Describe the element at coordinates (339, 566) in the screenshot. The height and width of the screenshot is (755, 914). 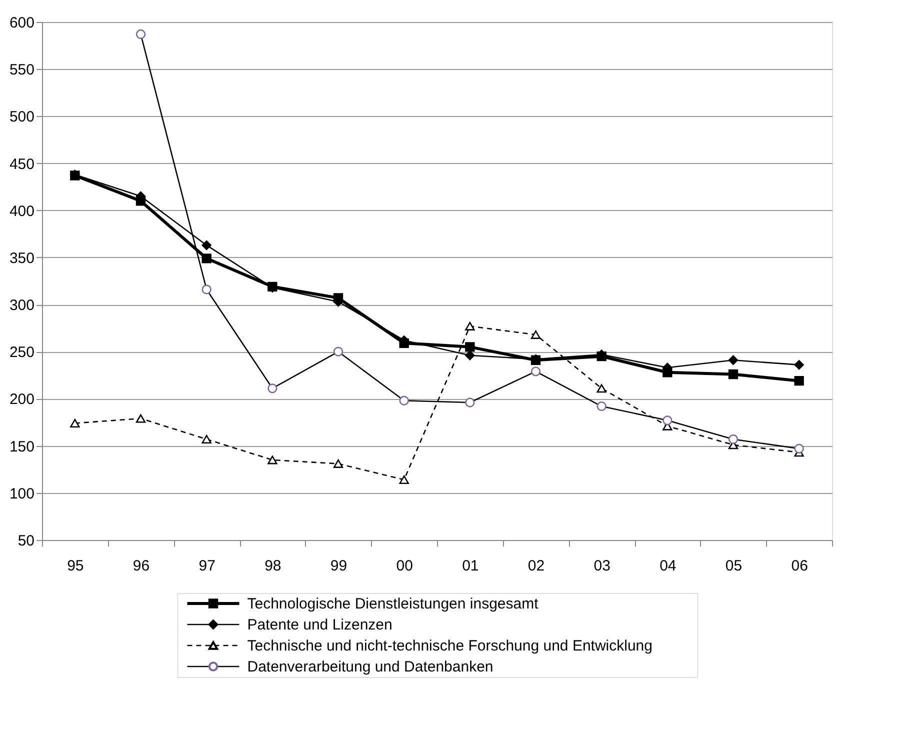
I see `x-tick-label: 99` at that location.